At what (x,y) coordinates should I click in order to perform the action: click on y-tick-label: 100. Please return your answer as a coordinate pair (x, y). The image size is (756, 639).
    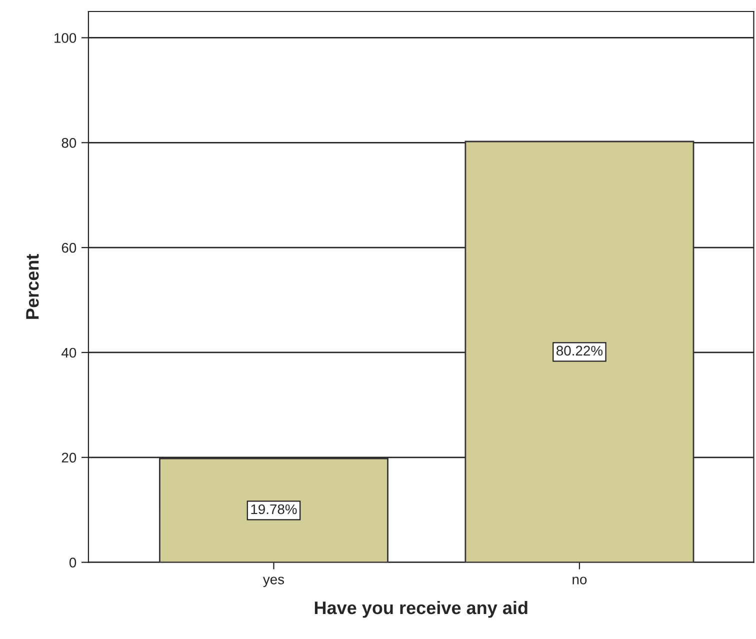
    Looking at the image, I should click on (65, 38).